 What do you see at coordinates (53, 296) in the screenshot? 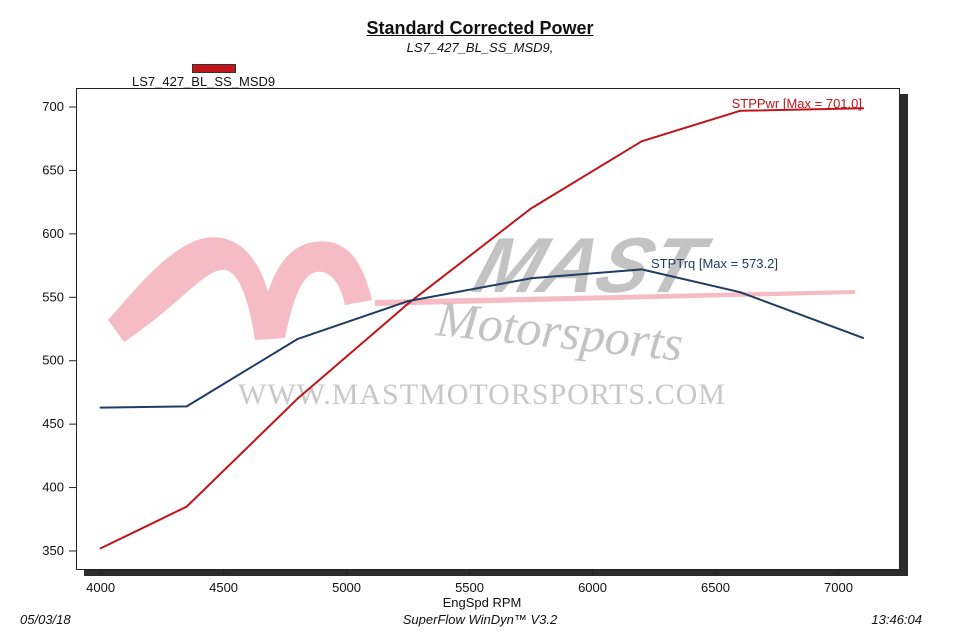
I see `y-tick-label: 550` at bounding box center [53, 296].